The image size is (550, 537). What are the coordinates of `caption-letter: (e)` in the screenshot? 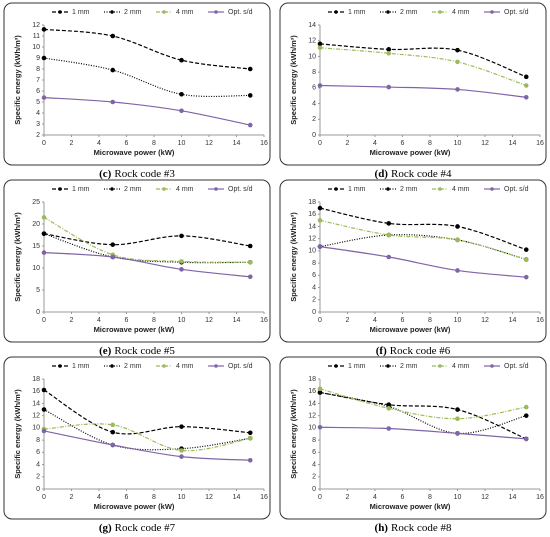 It's located at (105, 351).